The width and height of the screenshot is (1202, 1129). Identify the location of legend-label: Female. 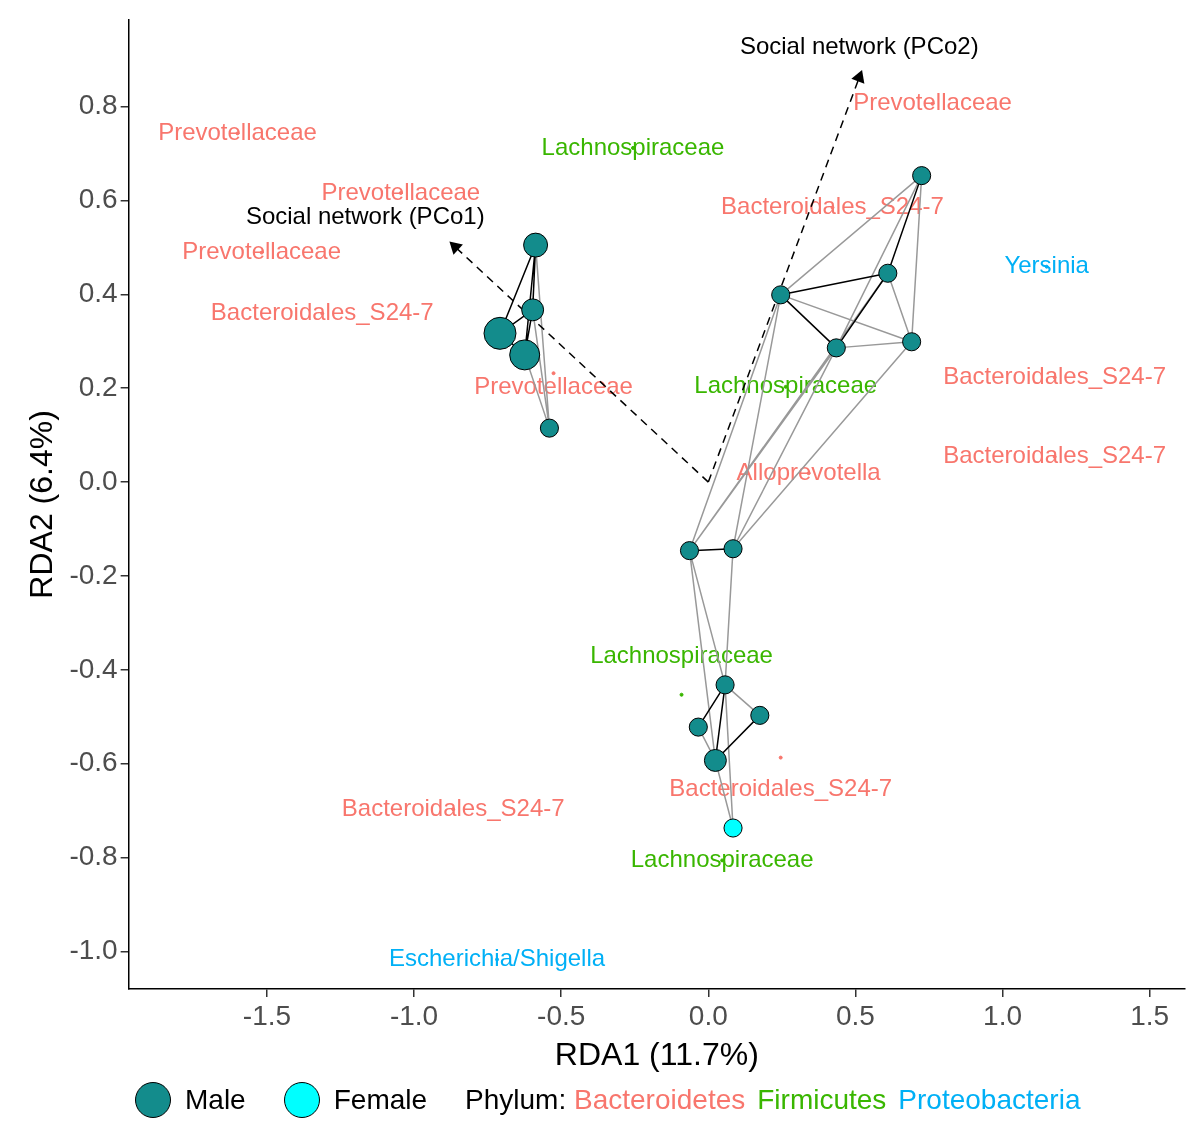
(380, 1100).